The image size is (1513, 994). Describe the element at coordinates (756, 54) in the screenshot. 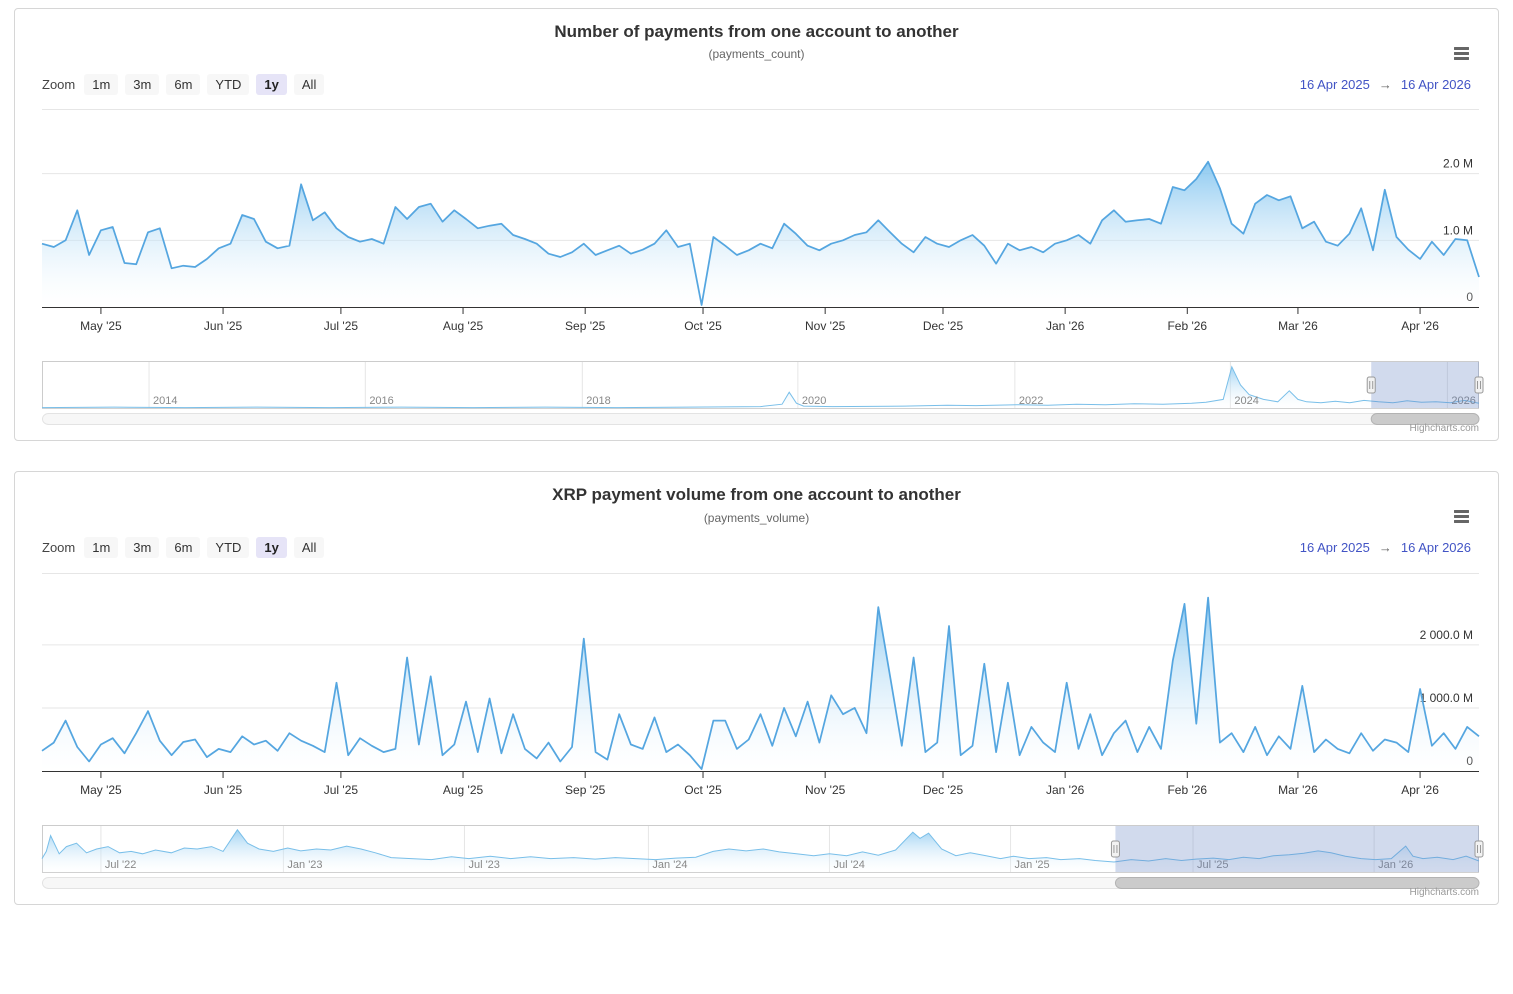

I see `chart-subtitle: (payments_count)` at that location.